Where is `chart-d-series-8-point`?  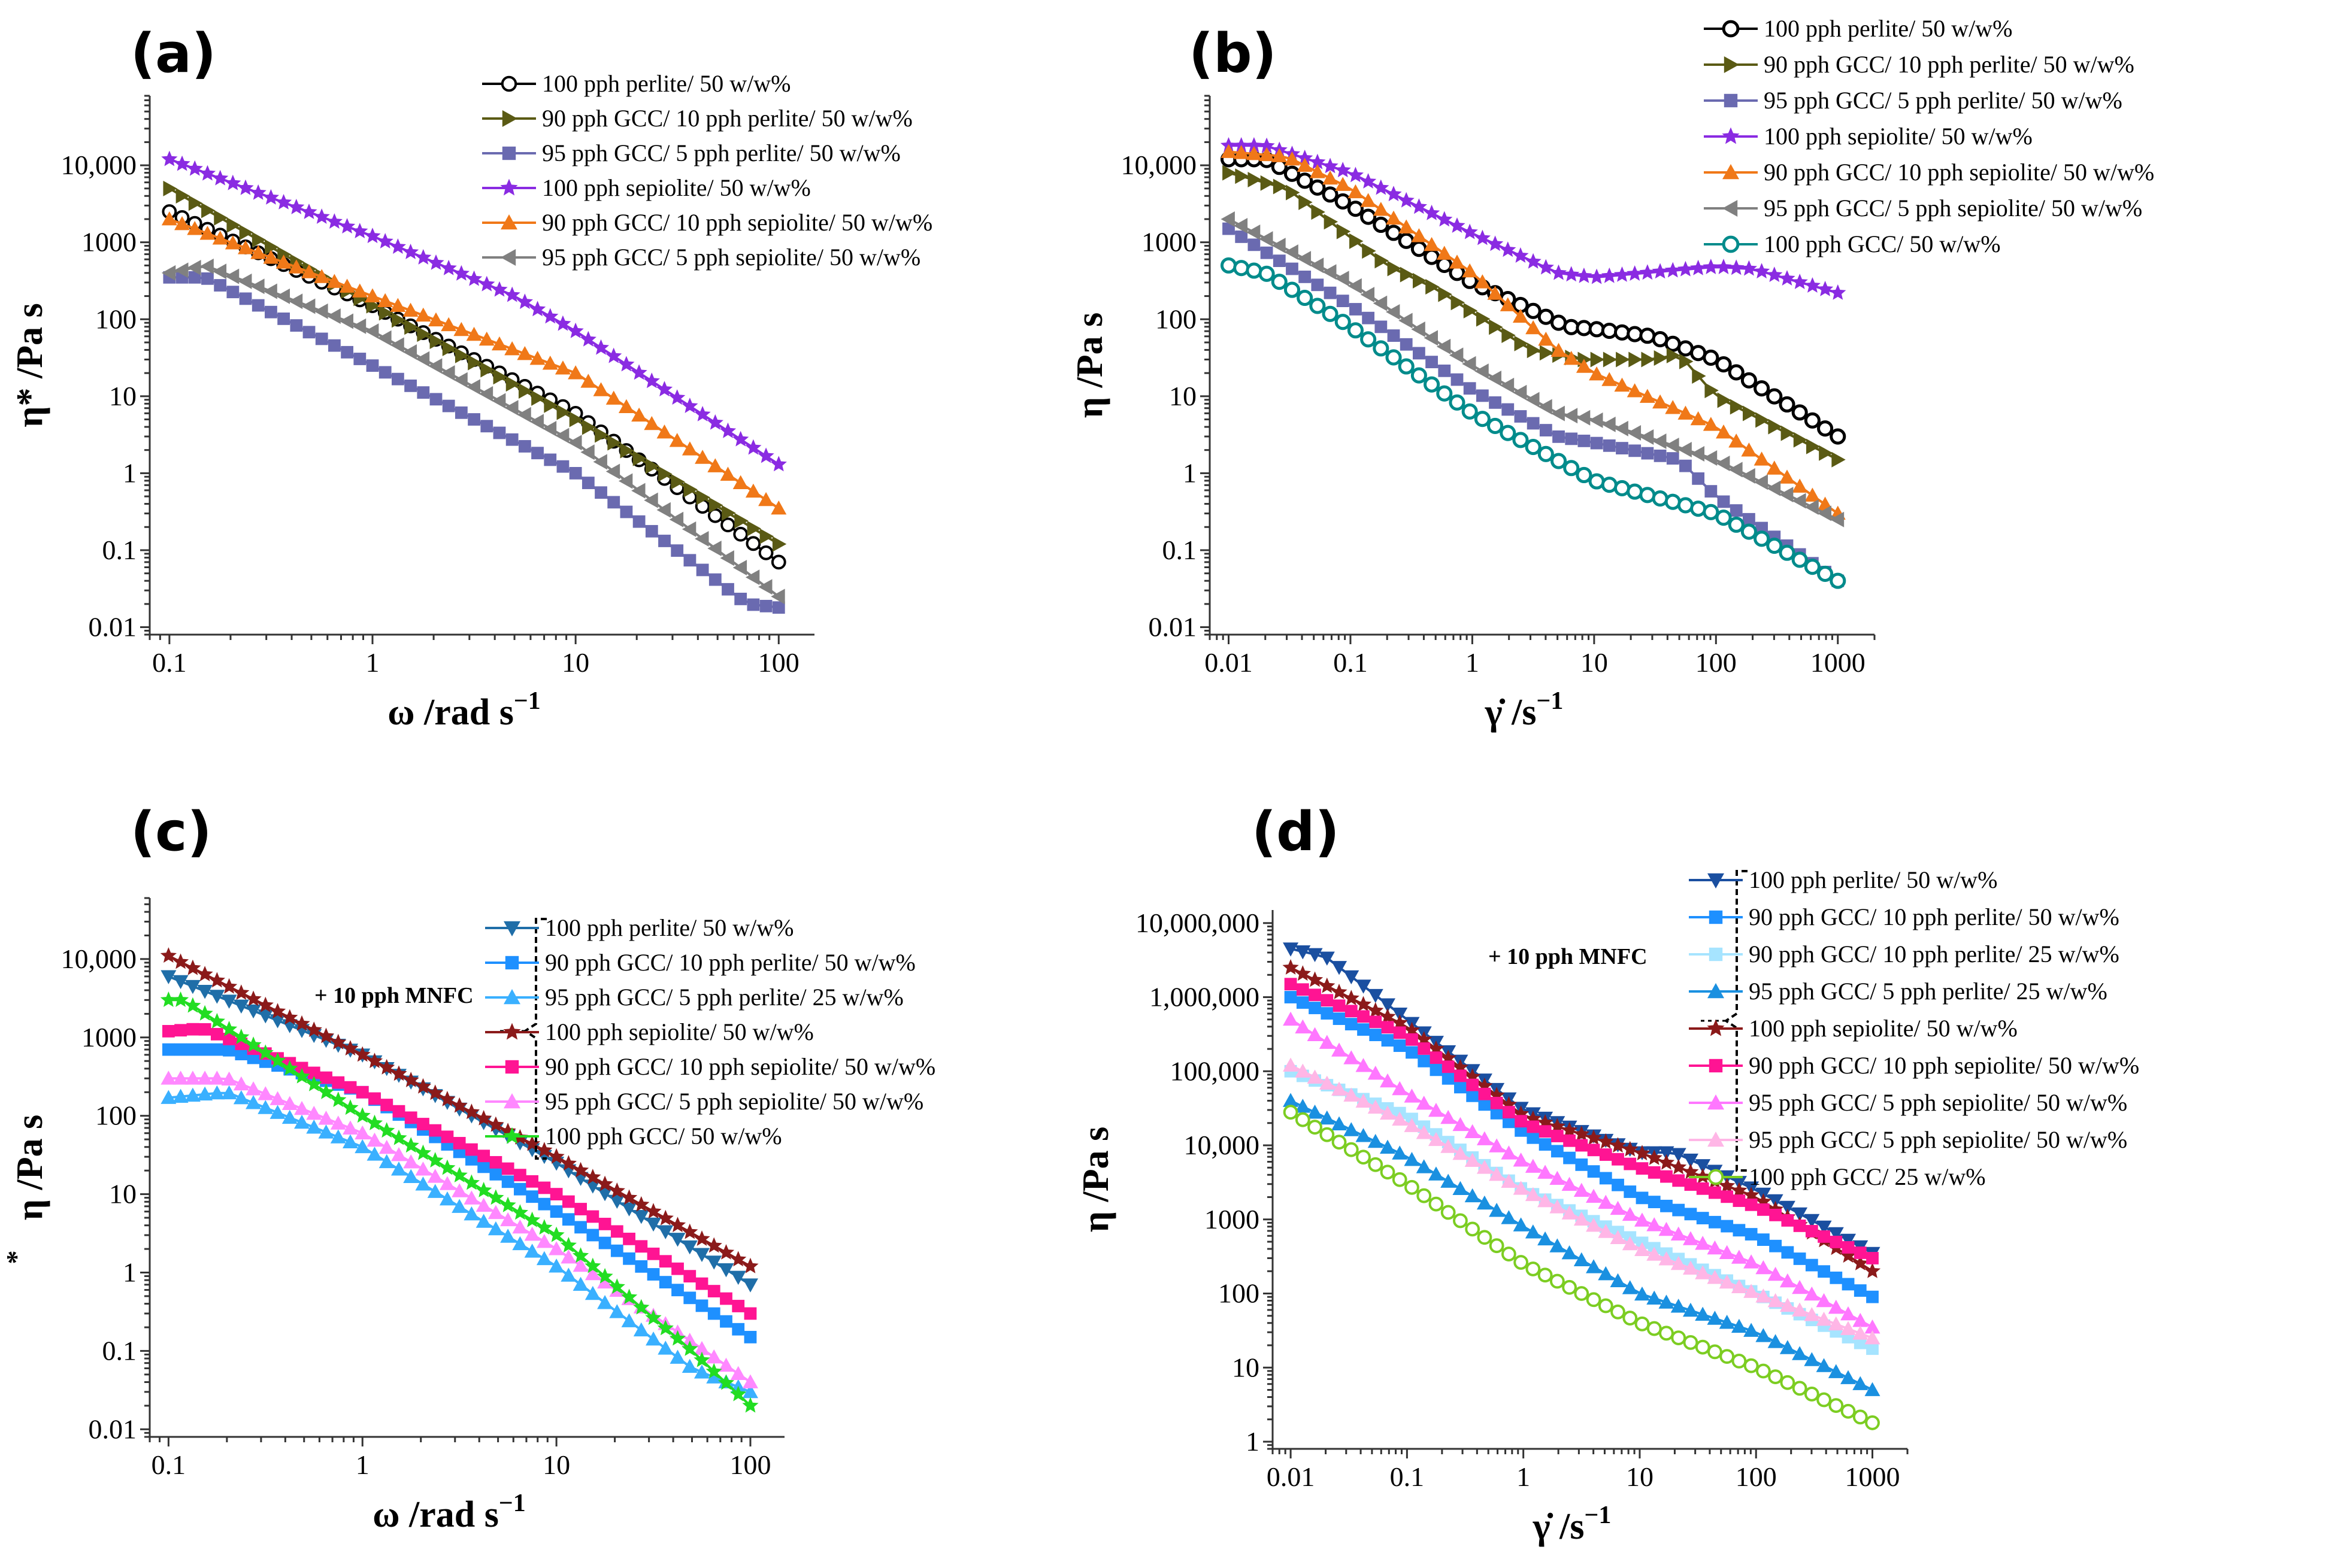 chart-d-series-8-point is located at coordinates (1424, 1132).